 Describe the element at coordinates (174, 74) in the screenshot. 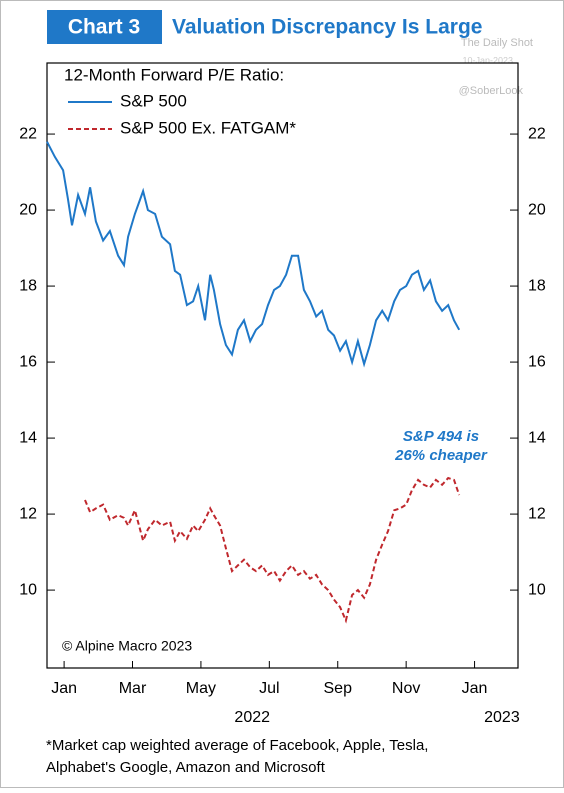

I see `legend-title: 12-Month Forward P/E Ratio:` at that location.